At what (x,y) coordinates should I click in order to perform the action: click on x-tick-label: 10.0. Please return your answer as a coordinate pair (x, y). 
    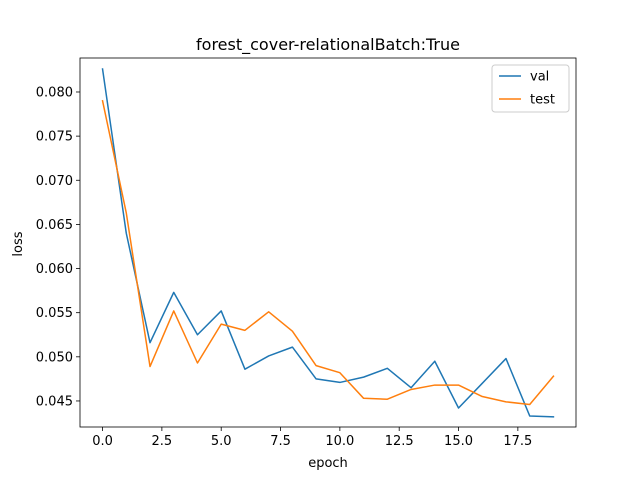
    Looking at the image, I should click on (339, 441).